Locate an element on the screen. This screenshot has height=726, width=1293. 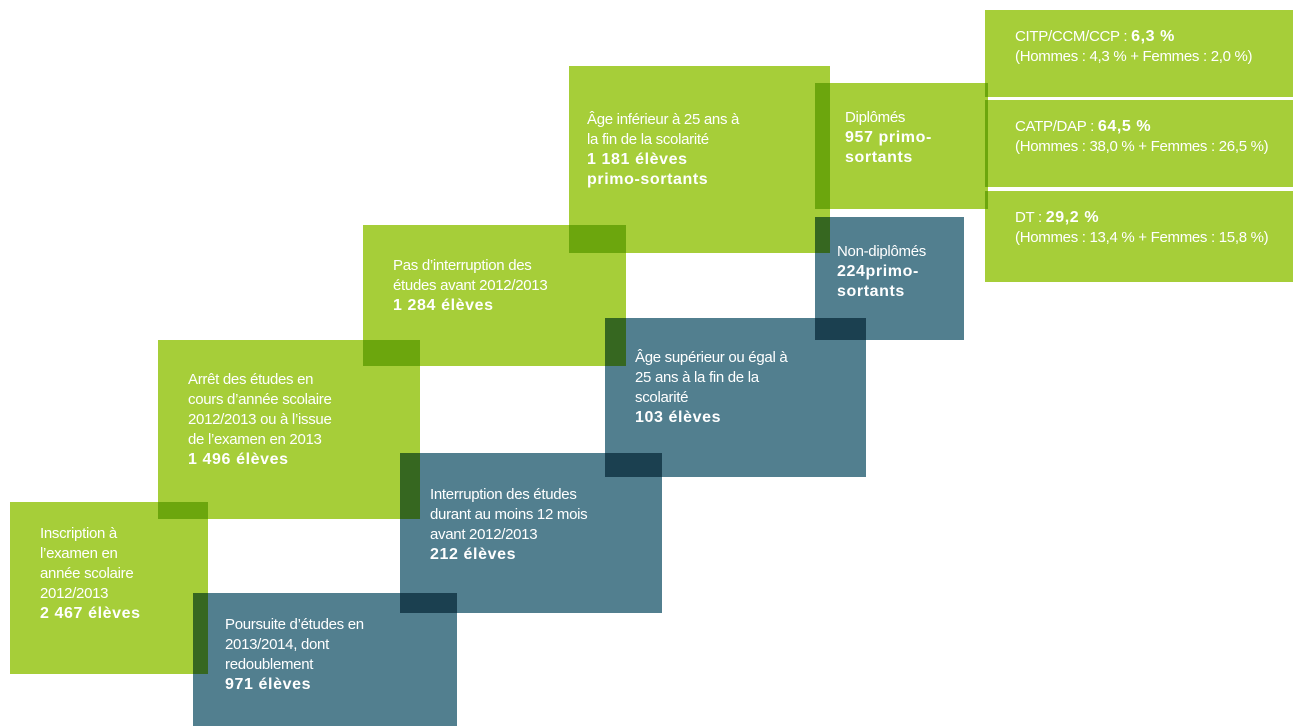
box-text: Non-diplômés 224primo-sortants is located at coordinates (881, 272).